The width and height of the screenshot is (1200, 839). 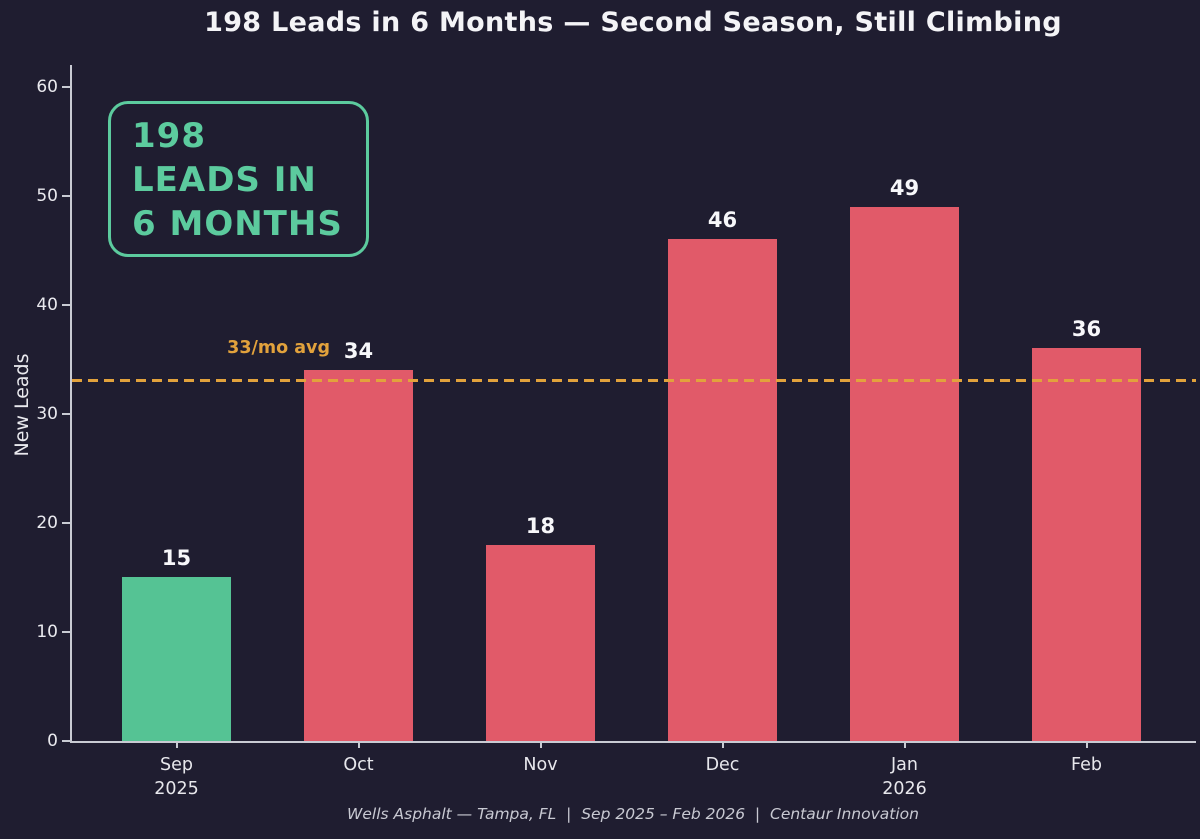 I want to click on bar-value-label: 18, so click(x=540, y=526).